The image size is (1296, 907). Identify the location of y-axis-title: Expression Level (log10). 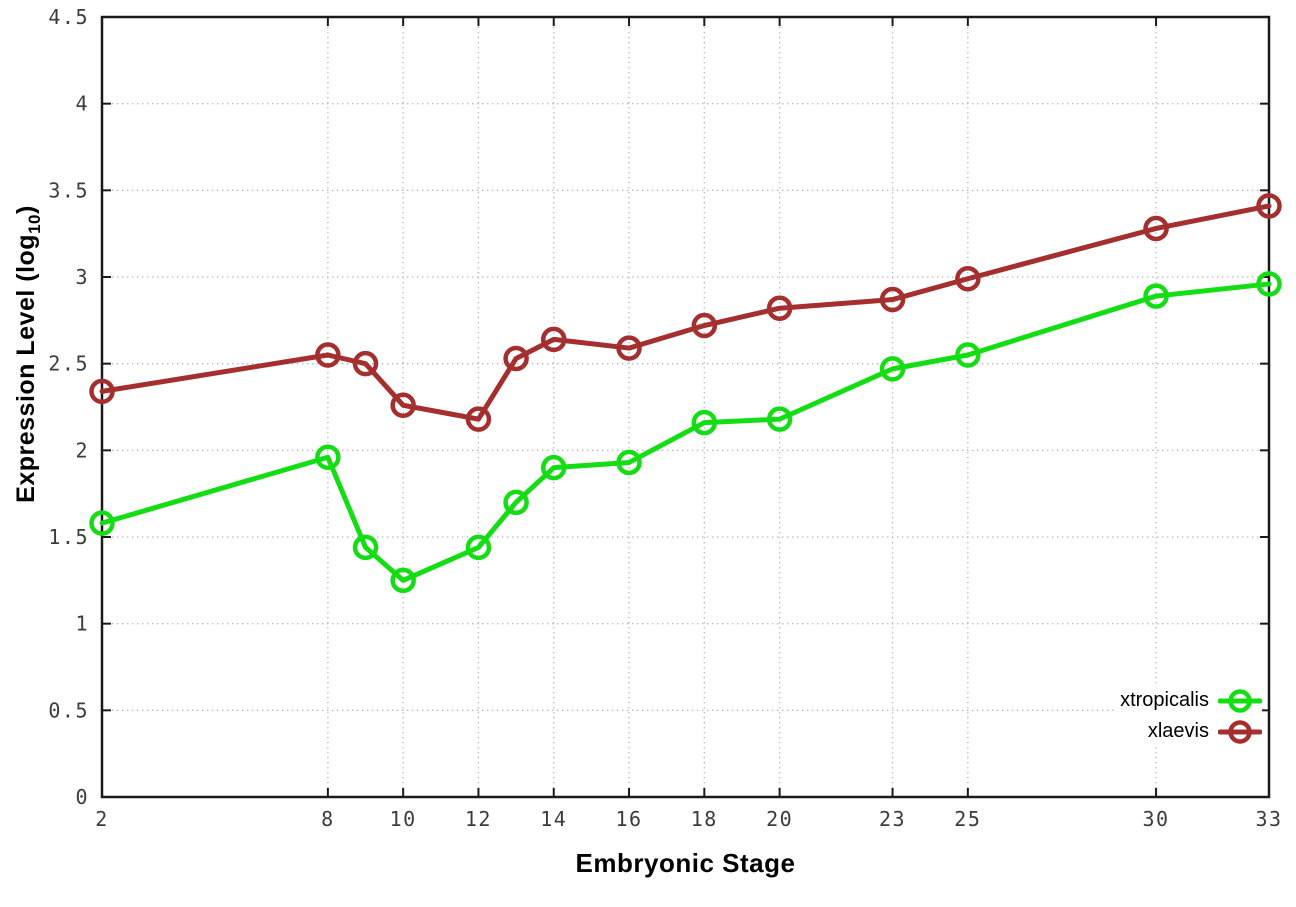
(26, 354).